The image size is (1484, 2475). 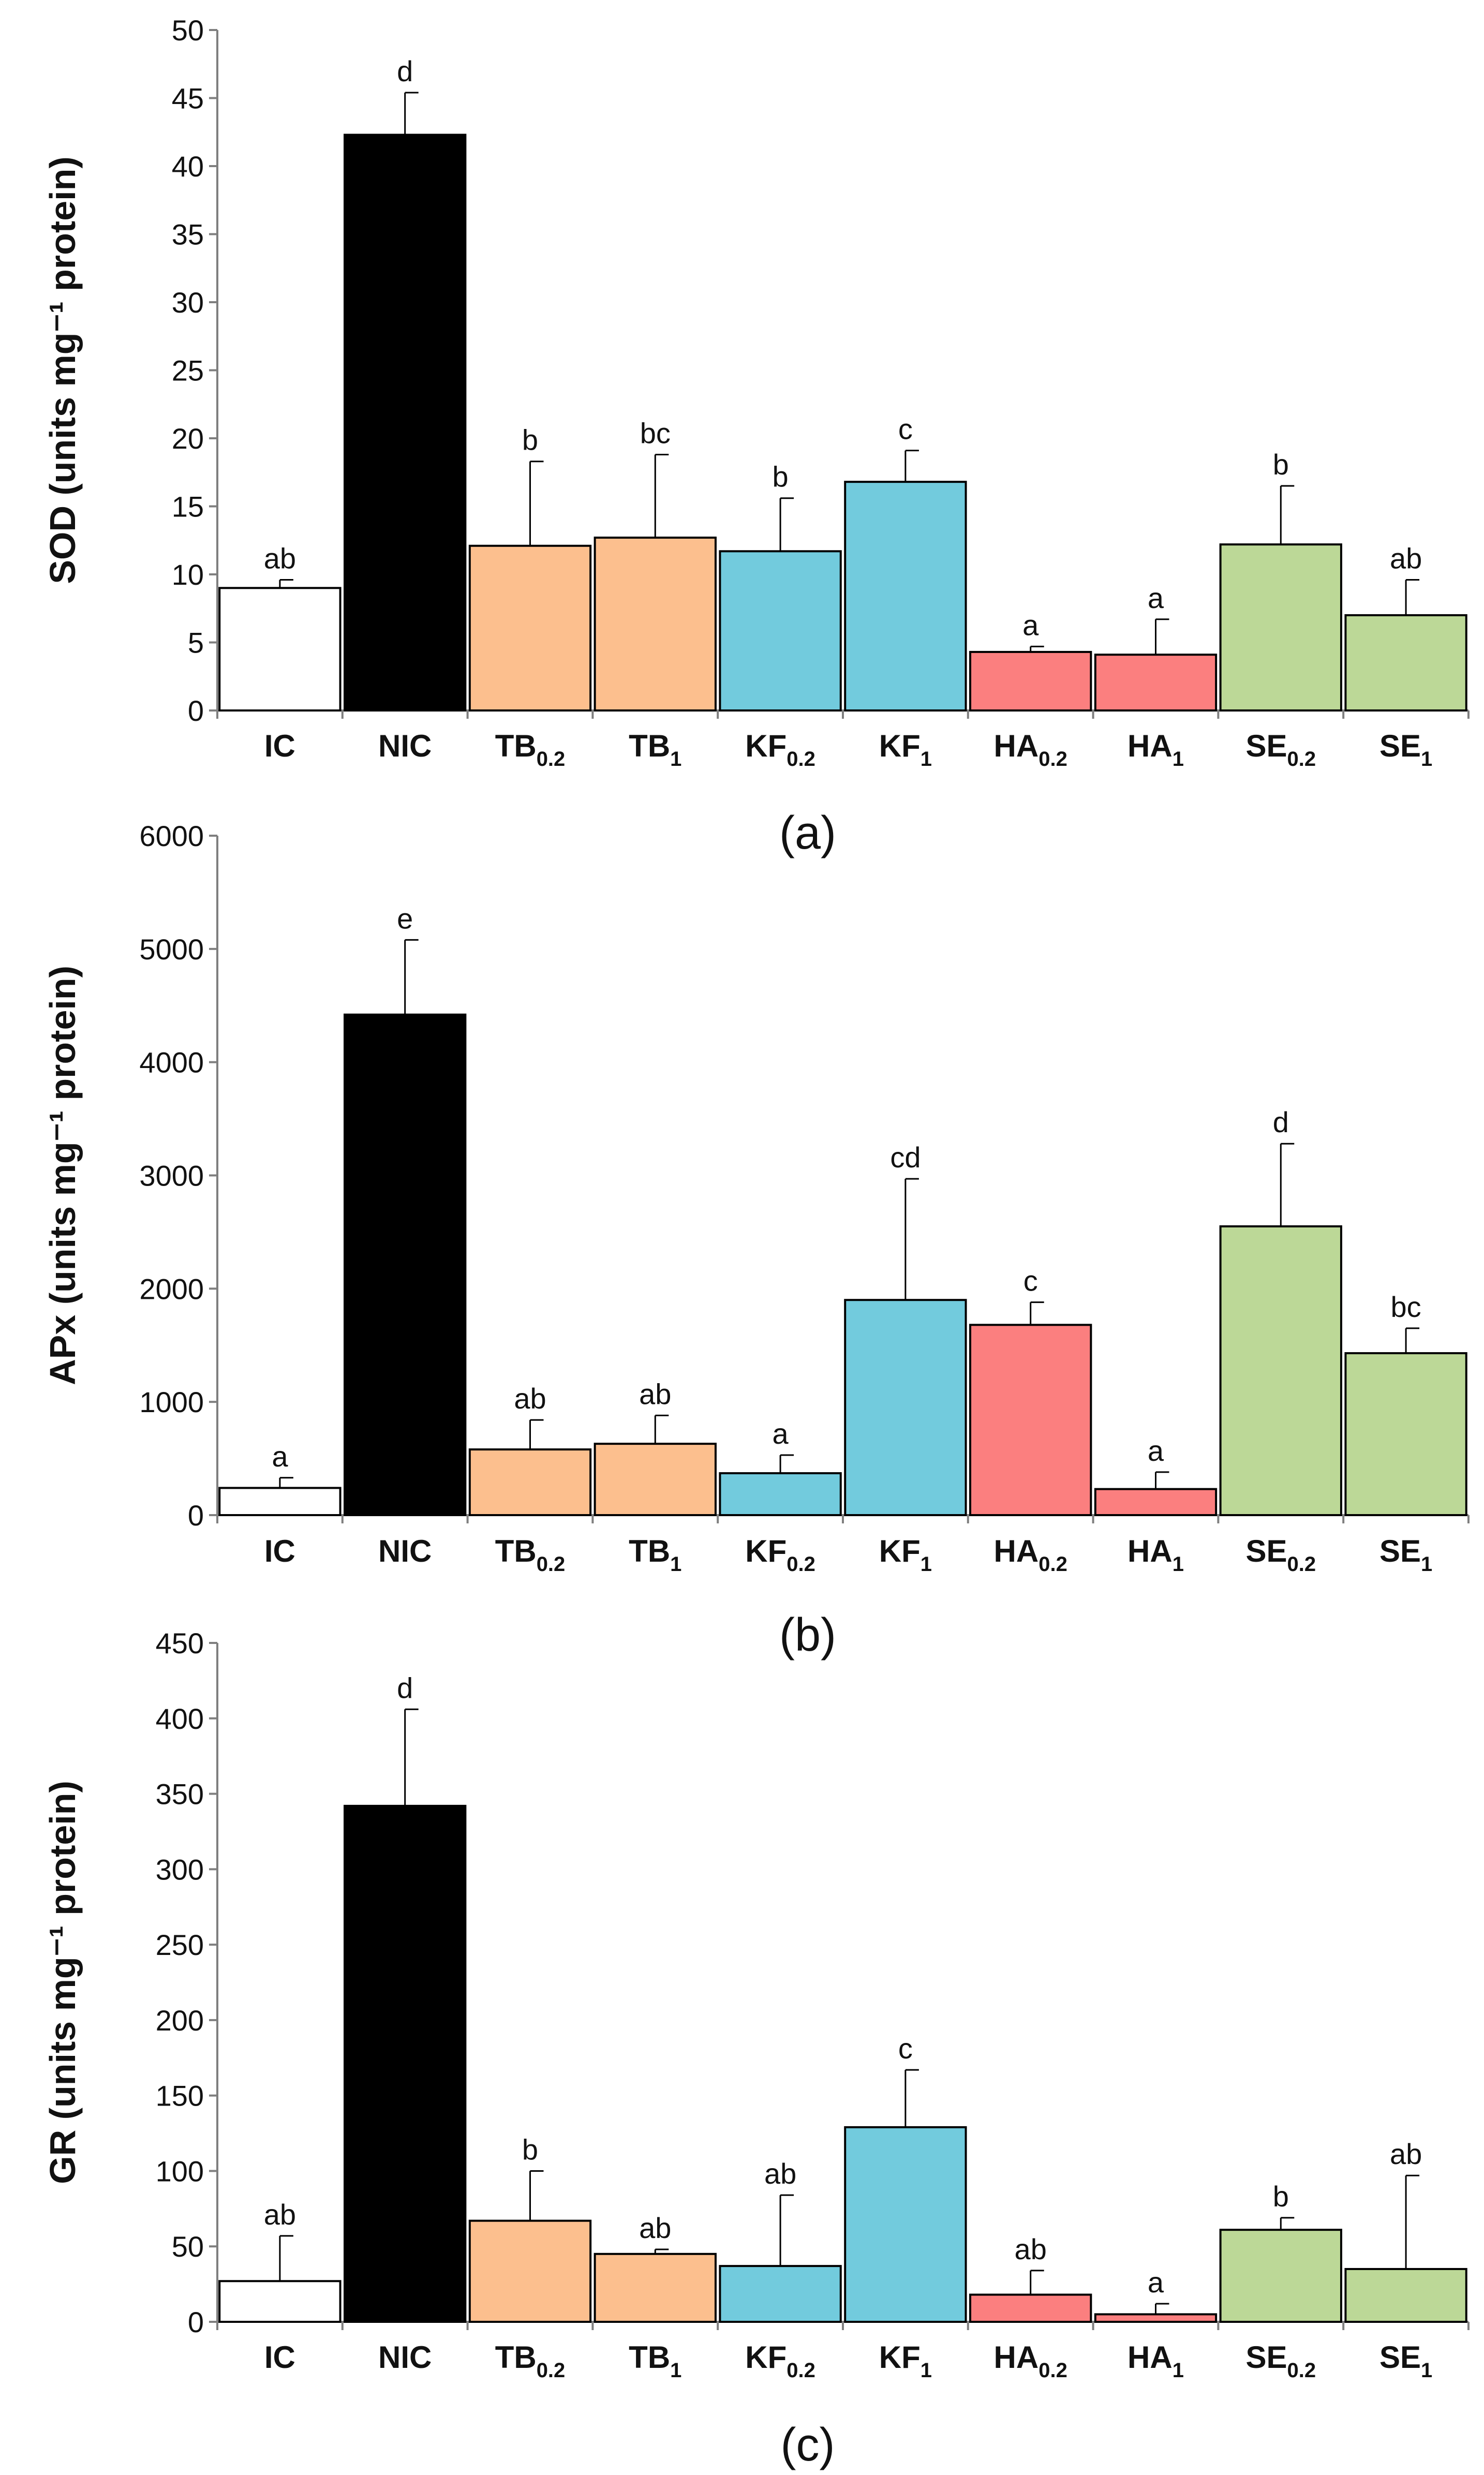 I want to click on y-tick-label: 50, so click(x=188, y=31).